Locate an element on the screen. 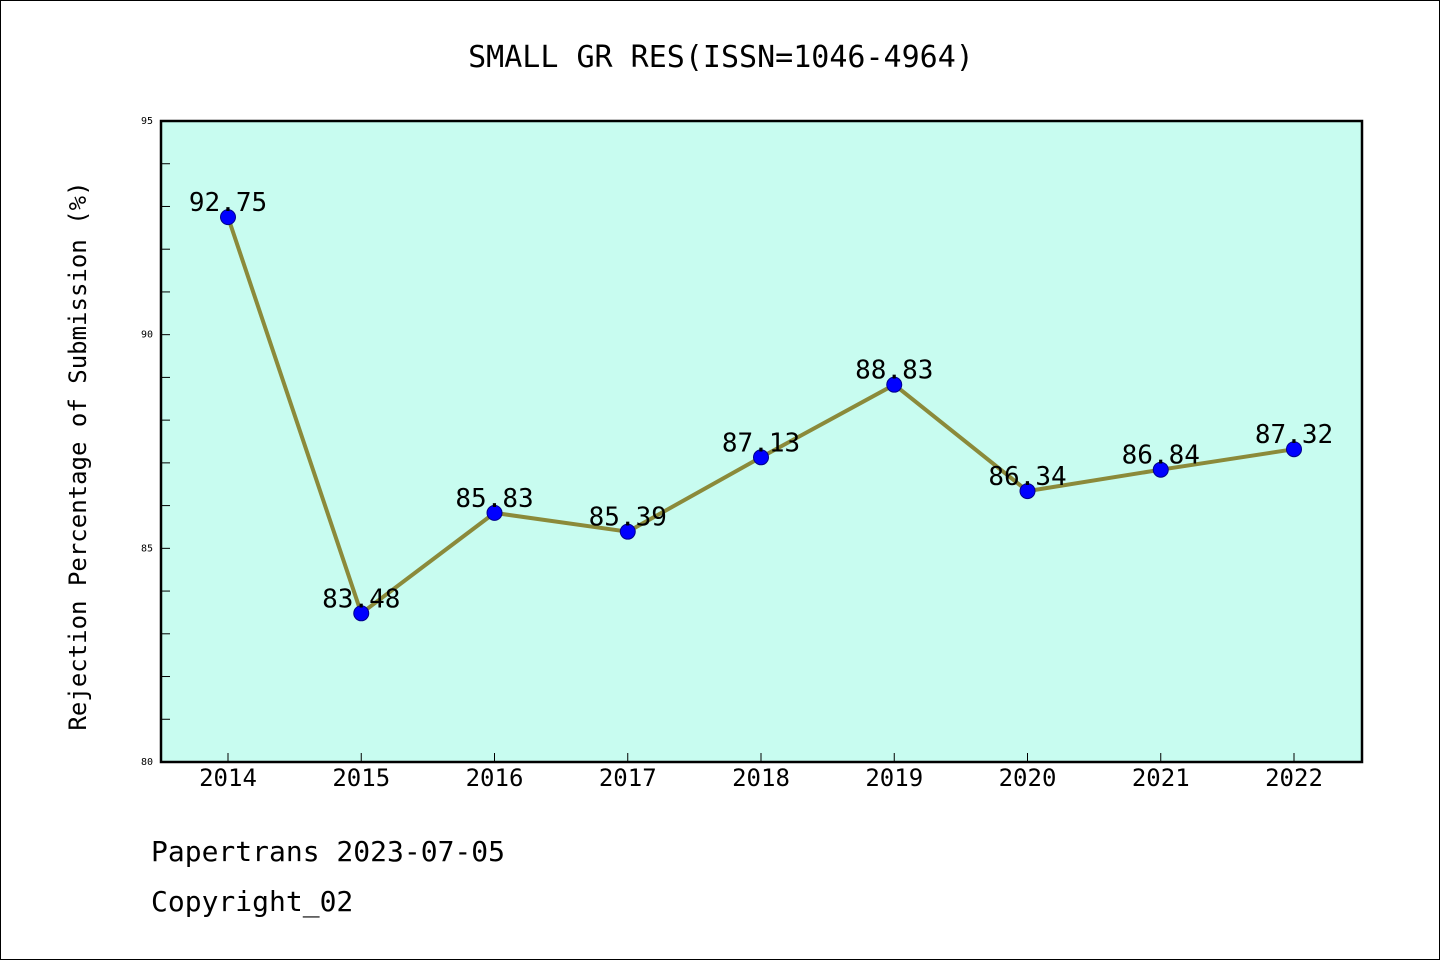  data-label: 86.34 is located at coordinates (1027, 477).